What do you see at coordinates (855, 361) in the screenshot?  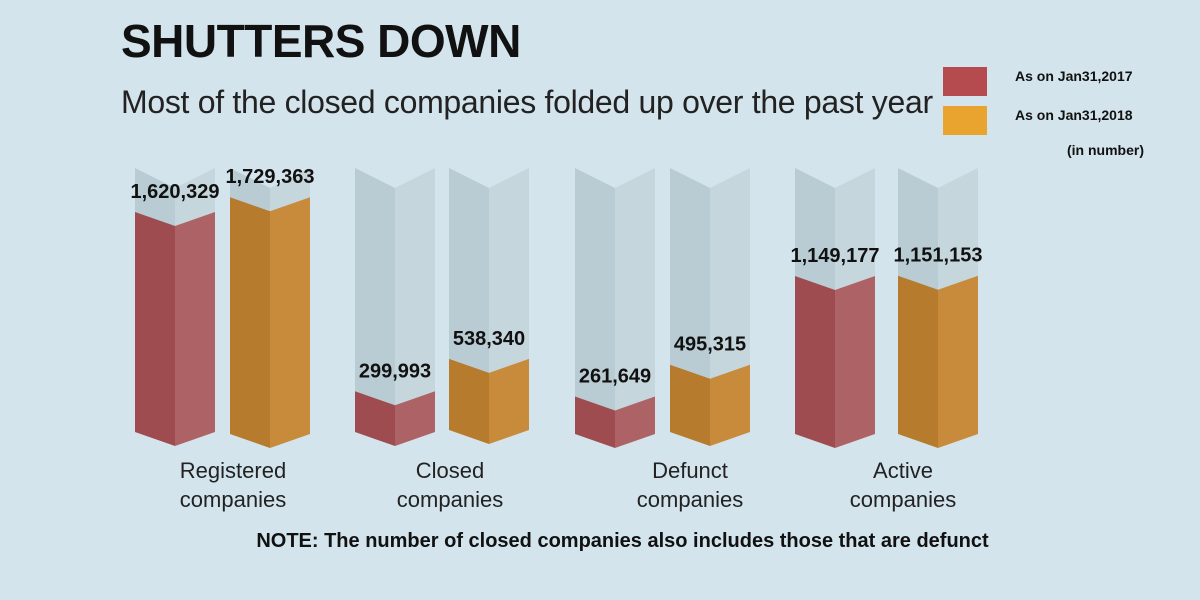 I see `bar-3-0-side` at bounding box center [855, 361].